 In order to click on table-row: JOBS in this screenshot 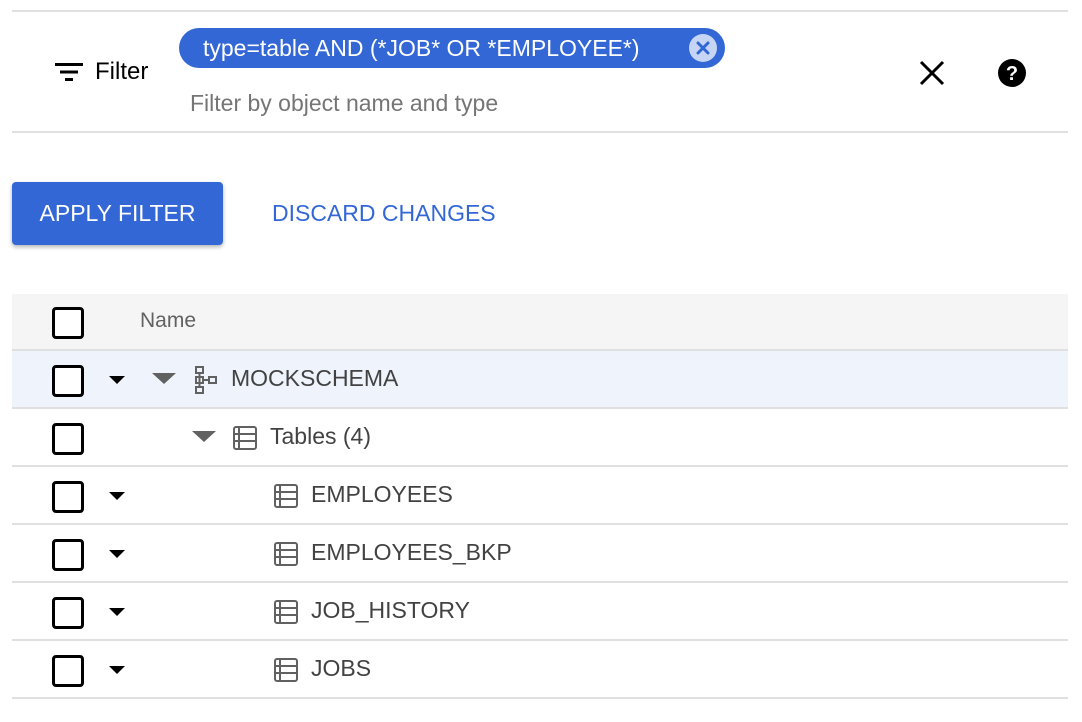, I will do `click(540, 670)`.